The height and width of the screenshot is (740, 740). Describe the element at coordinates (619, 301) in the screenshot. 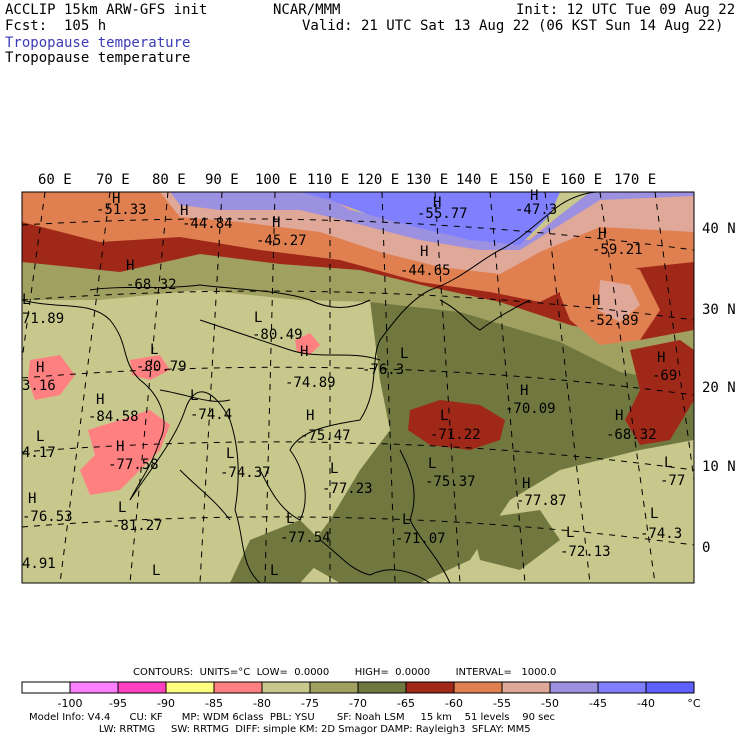

I see `rose-cell-east` at that location.